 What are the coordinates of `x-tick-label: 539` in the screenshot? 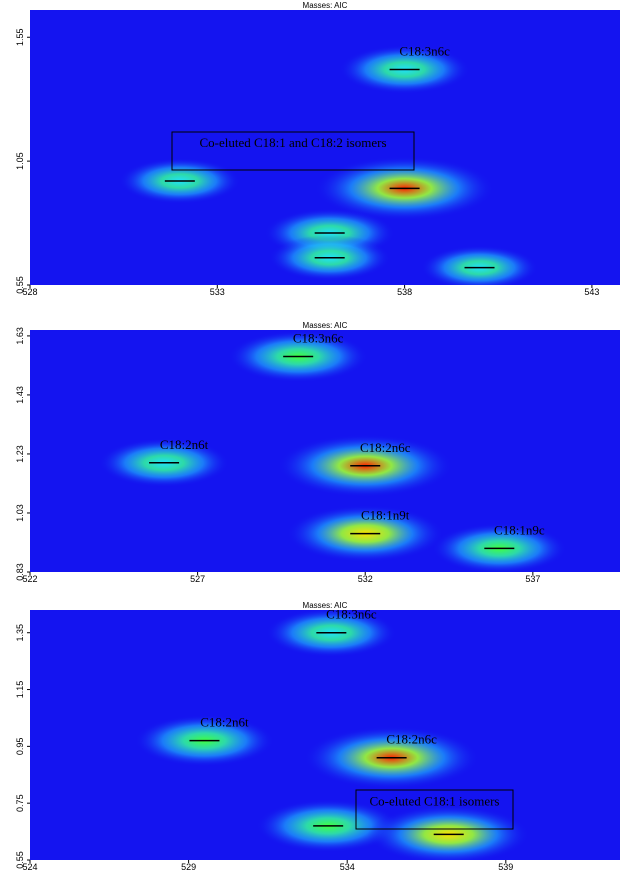 It's located at (505, 867).